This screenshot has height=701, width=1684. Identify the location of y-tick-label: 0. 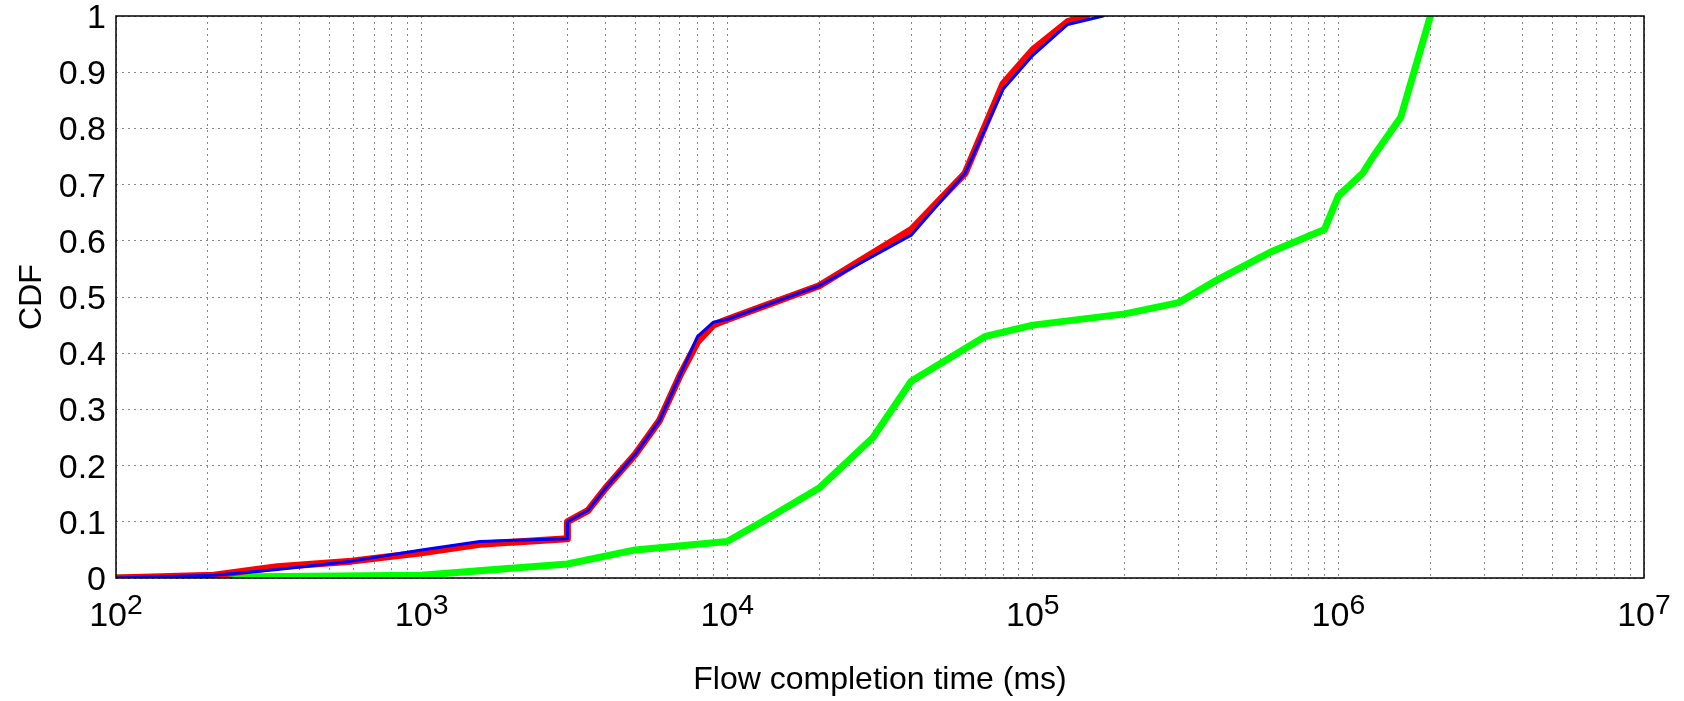
(96, 578).